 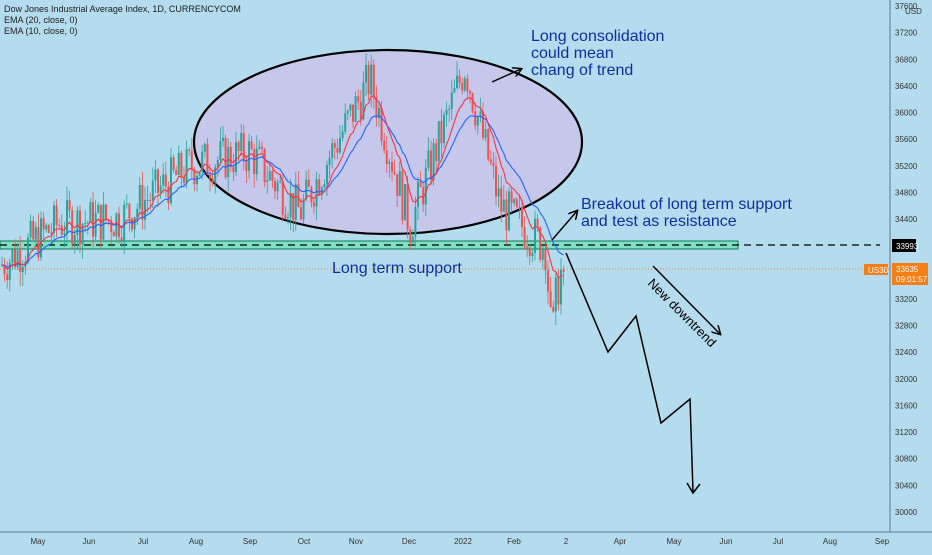 What do you see at coordinates (913, 11) in the screenshot?
I see `price-scale-currency: USD` at bounding box center [913, 11].